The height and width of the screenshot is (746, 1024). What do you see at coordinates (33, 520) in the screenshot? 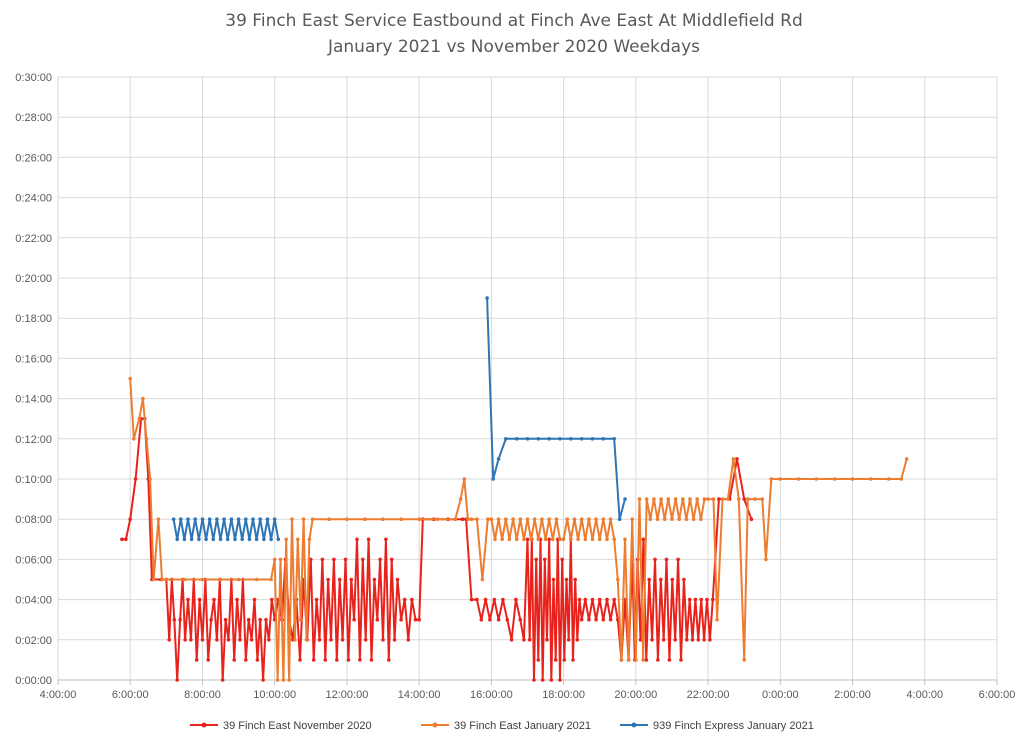
I see `y-tick-label: 0:08:00` at bounding box center [33, 520].